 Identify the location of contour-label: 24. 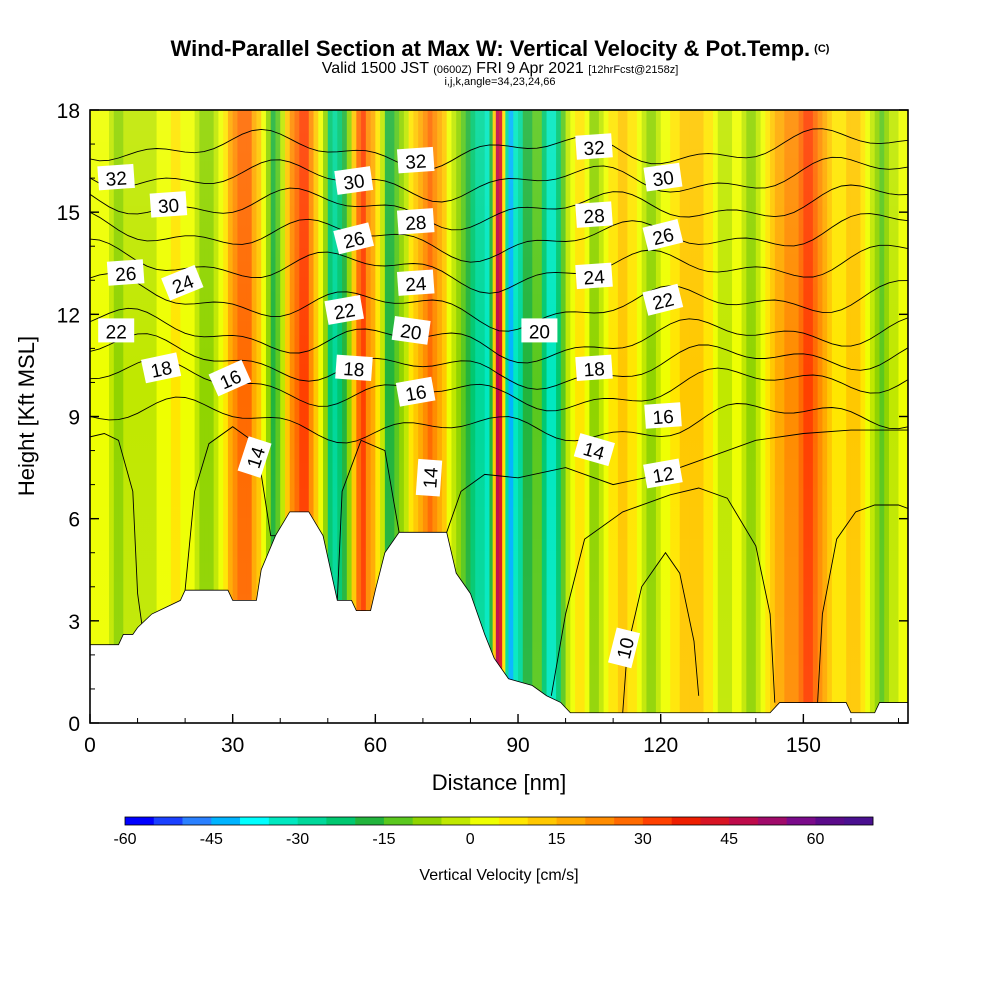
(415, 282).